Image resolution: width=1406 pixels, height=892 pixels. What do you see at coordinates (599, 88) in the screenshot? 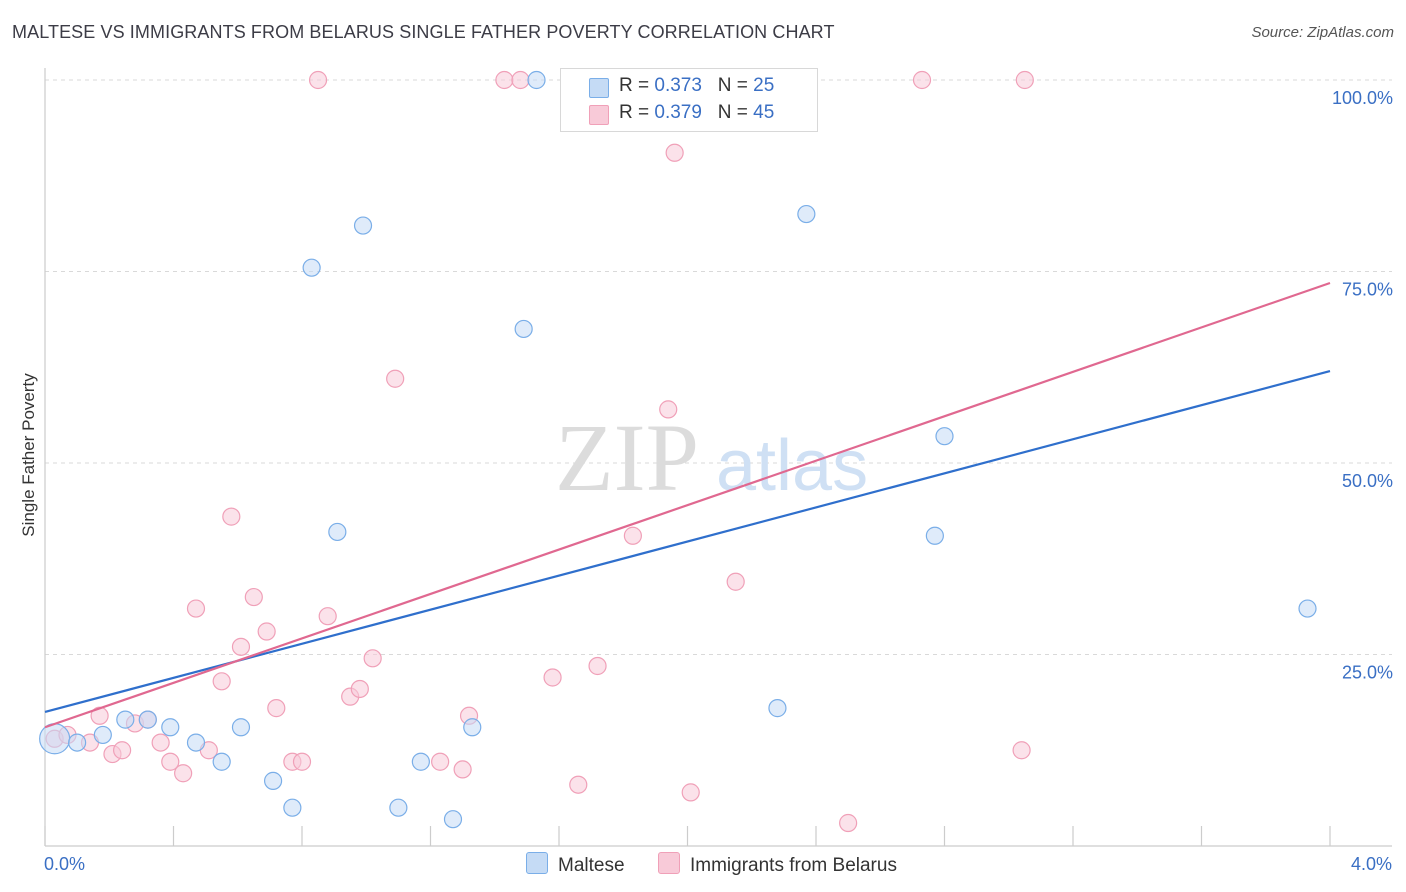
I see `maltese-swatch` at bounding box center [599, 88].